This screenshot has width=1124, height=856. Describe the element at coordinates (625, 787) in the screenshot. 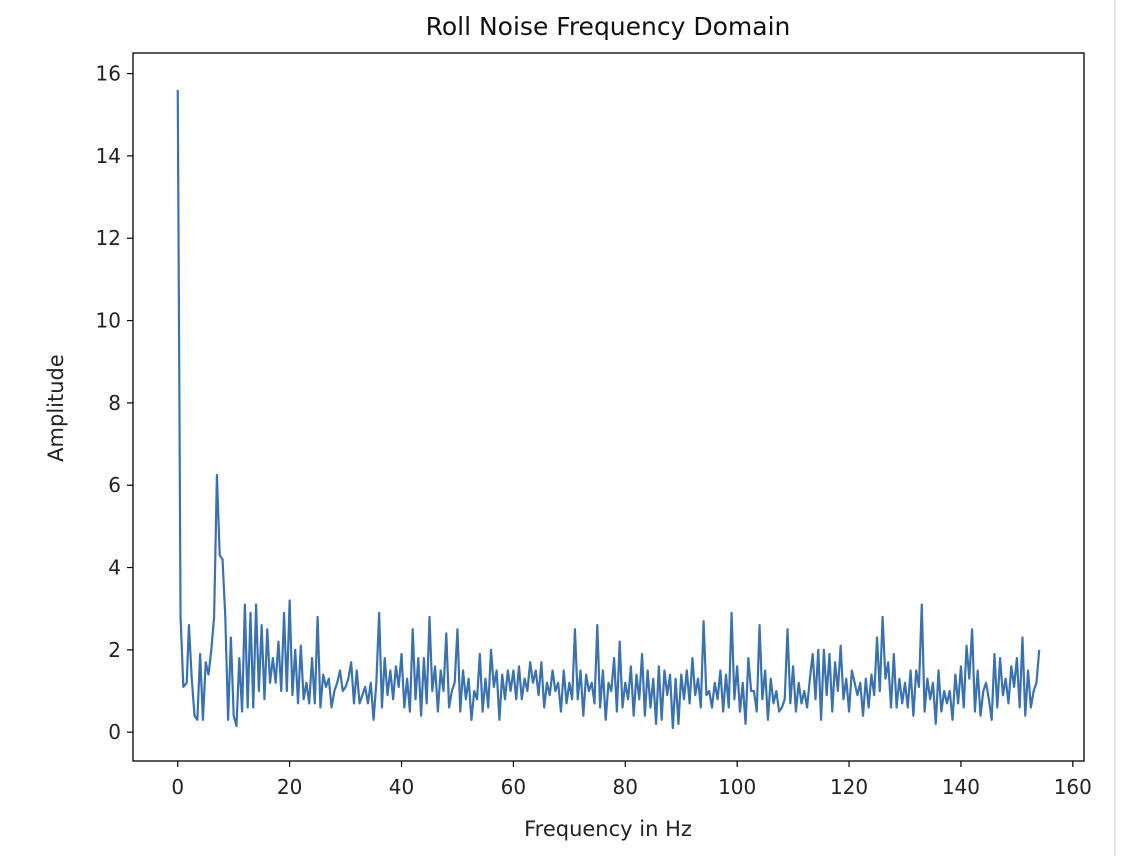

I see `x-tick-label: 80` at that location.